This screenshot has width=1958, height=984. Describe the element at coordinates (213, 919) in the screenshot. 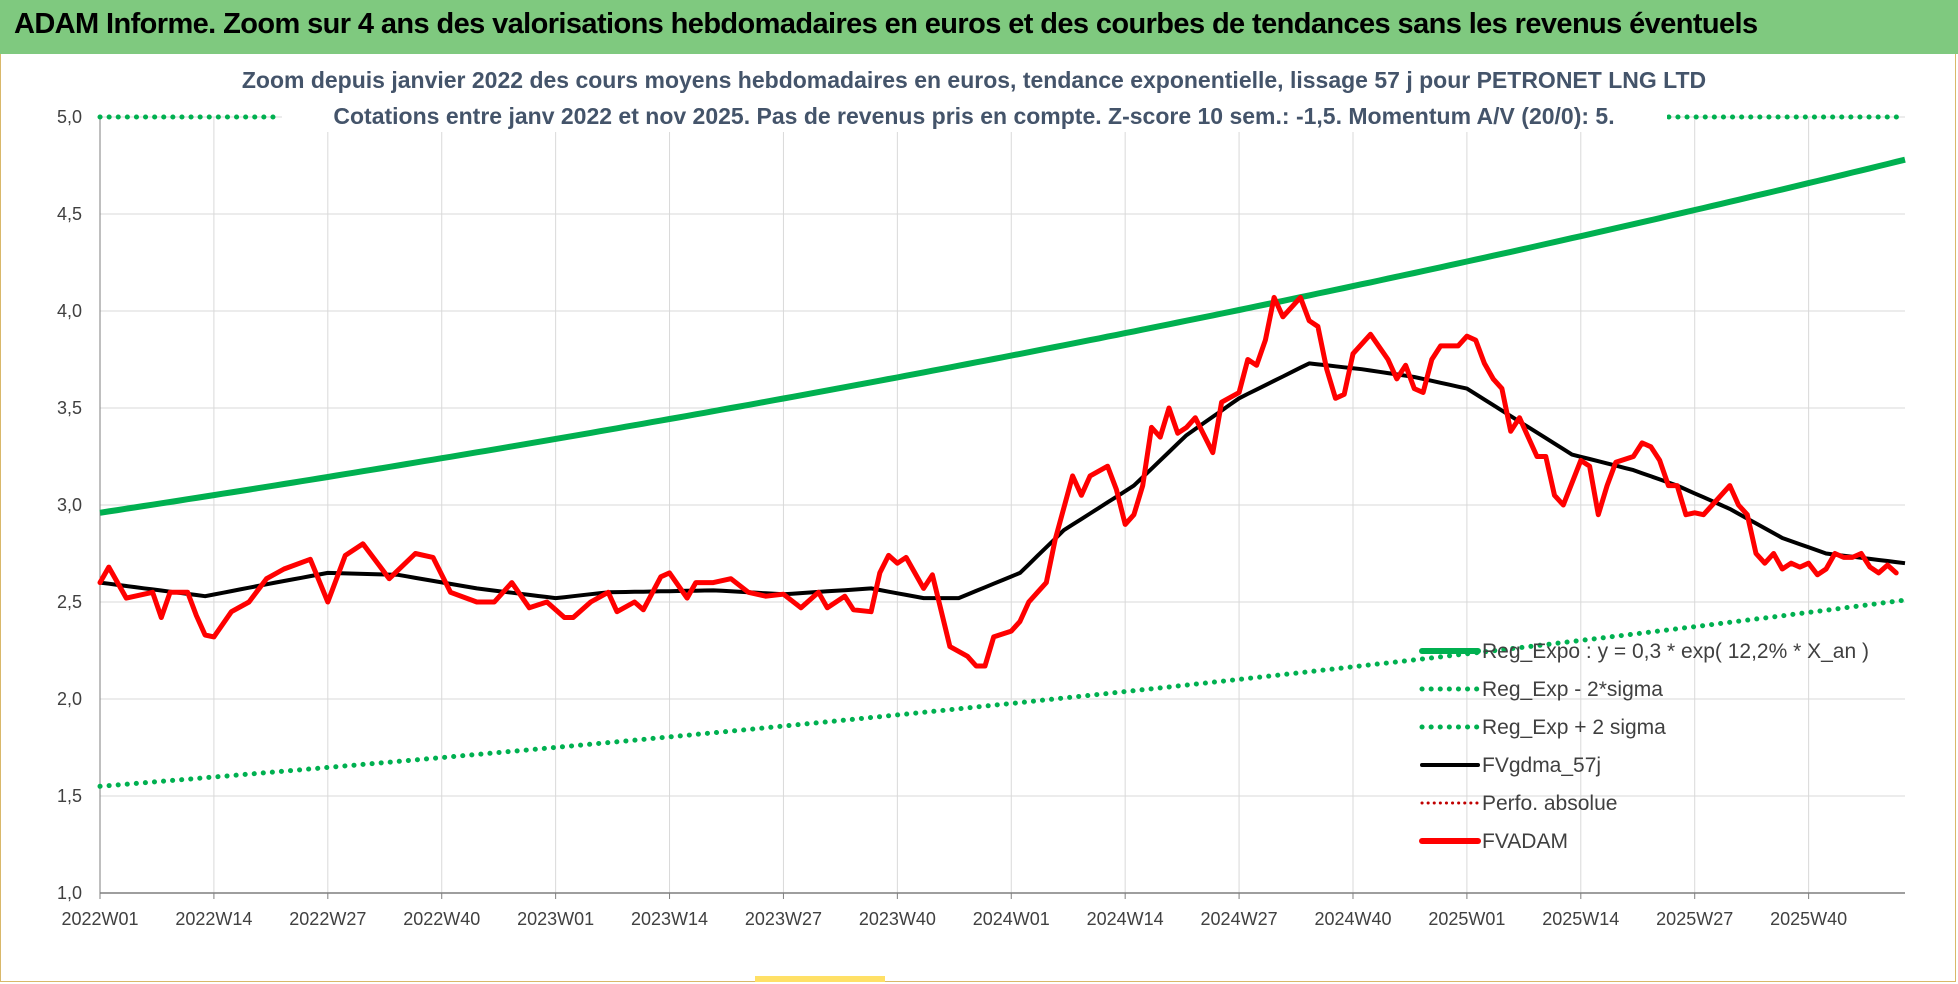

I see `x-tick-label: 2022W14` at that location.